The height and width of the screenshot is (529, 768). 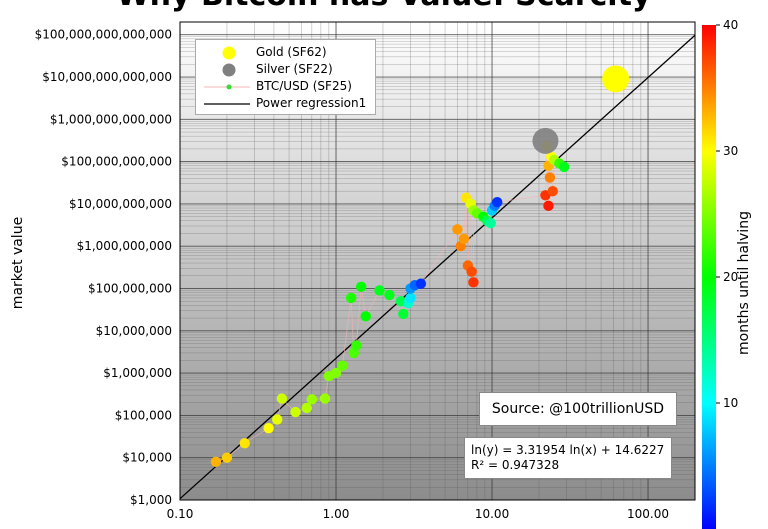 What do you see at coordinates (294, 69) in the screenshot?
I see `legend-label-silver: Silver (SF22)` at bounding box center [294, 69].